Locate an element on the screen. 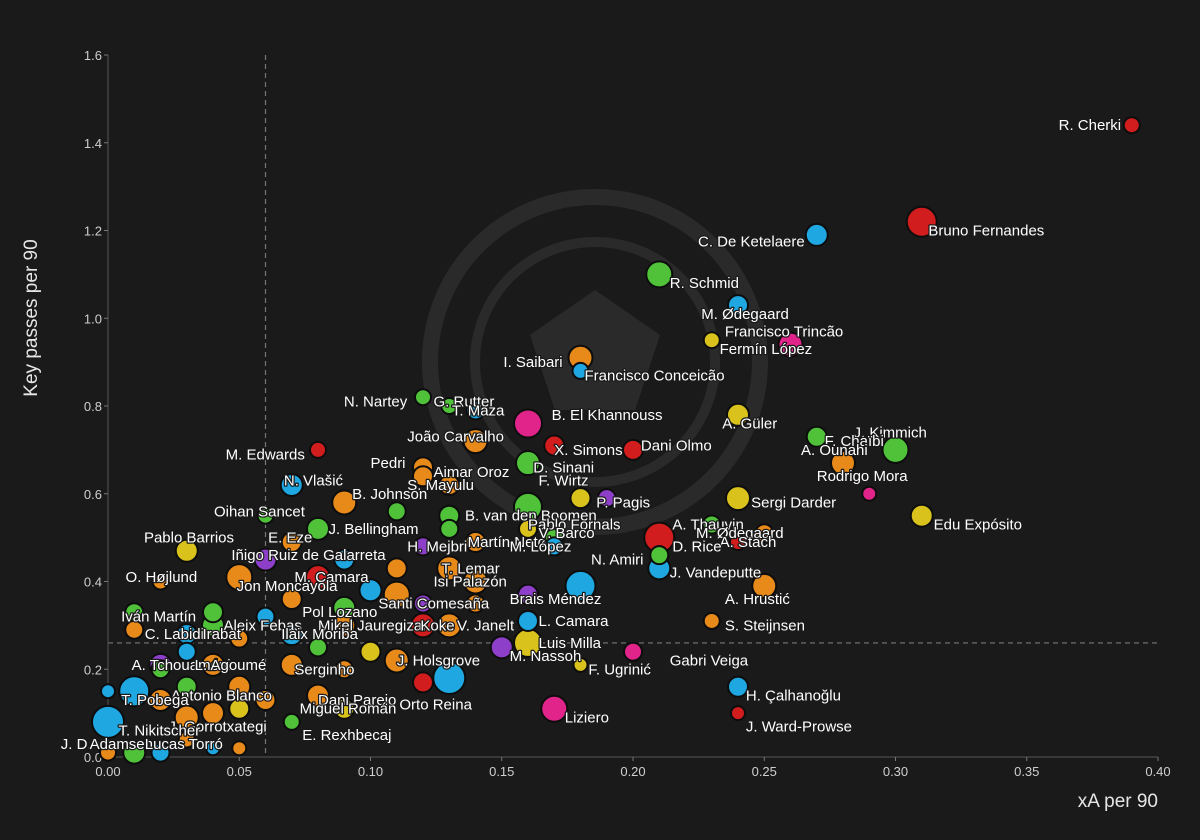 The image size is (1200, 840). point-label: Miguel Román is located at coordinates (348, 709).